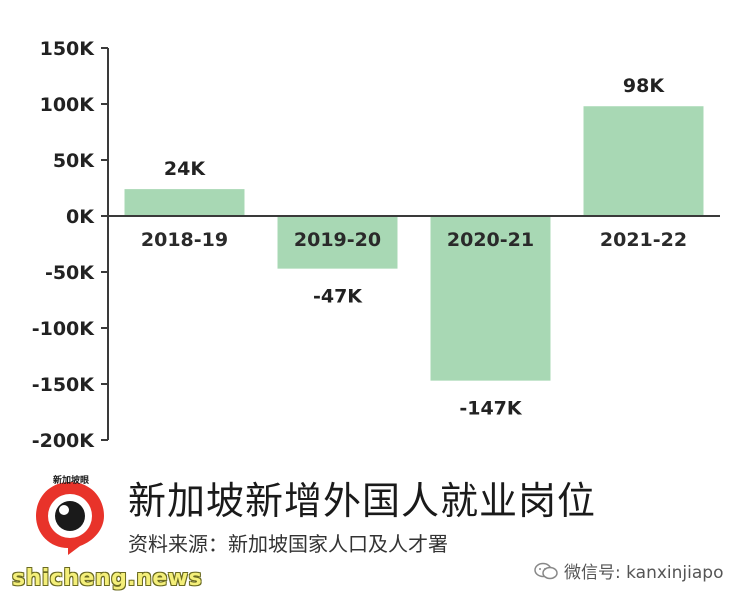 This screenshot has height=599, width=752. What do you see at coordinates (68, 49) in the screenshot?
I see `y-tick-label: 150K` at bounding box center [68, 49].